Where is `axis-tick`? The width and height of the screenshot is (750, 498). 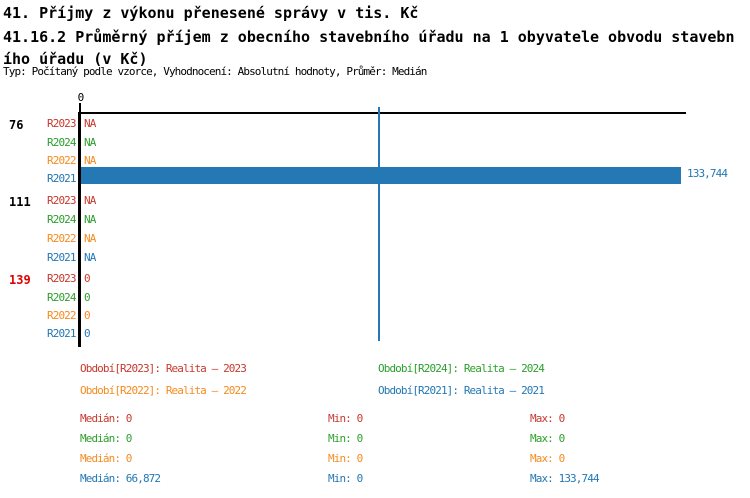
axis-tick is located at coordinates (80, 107).